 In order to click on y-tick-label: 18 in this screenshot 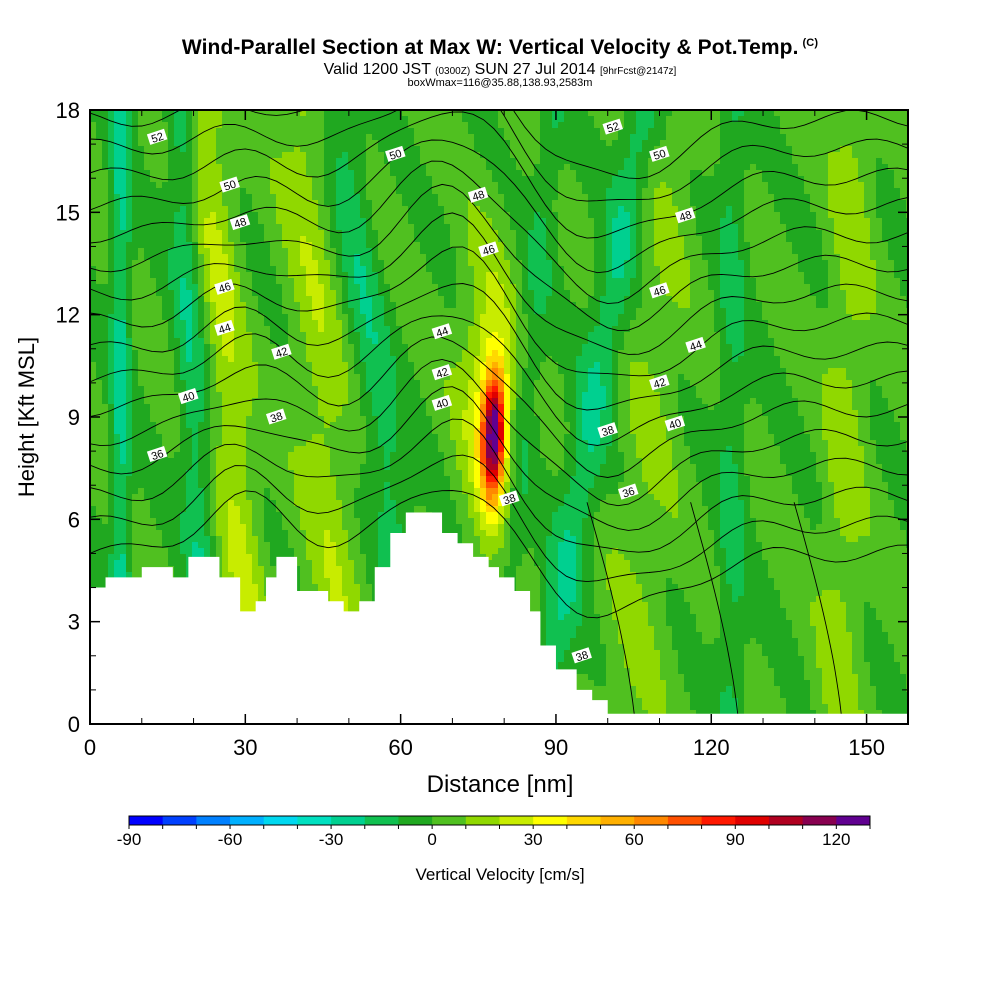, I will do `click(68, 110)`.